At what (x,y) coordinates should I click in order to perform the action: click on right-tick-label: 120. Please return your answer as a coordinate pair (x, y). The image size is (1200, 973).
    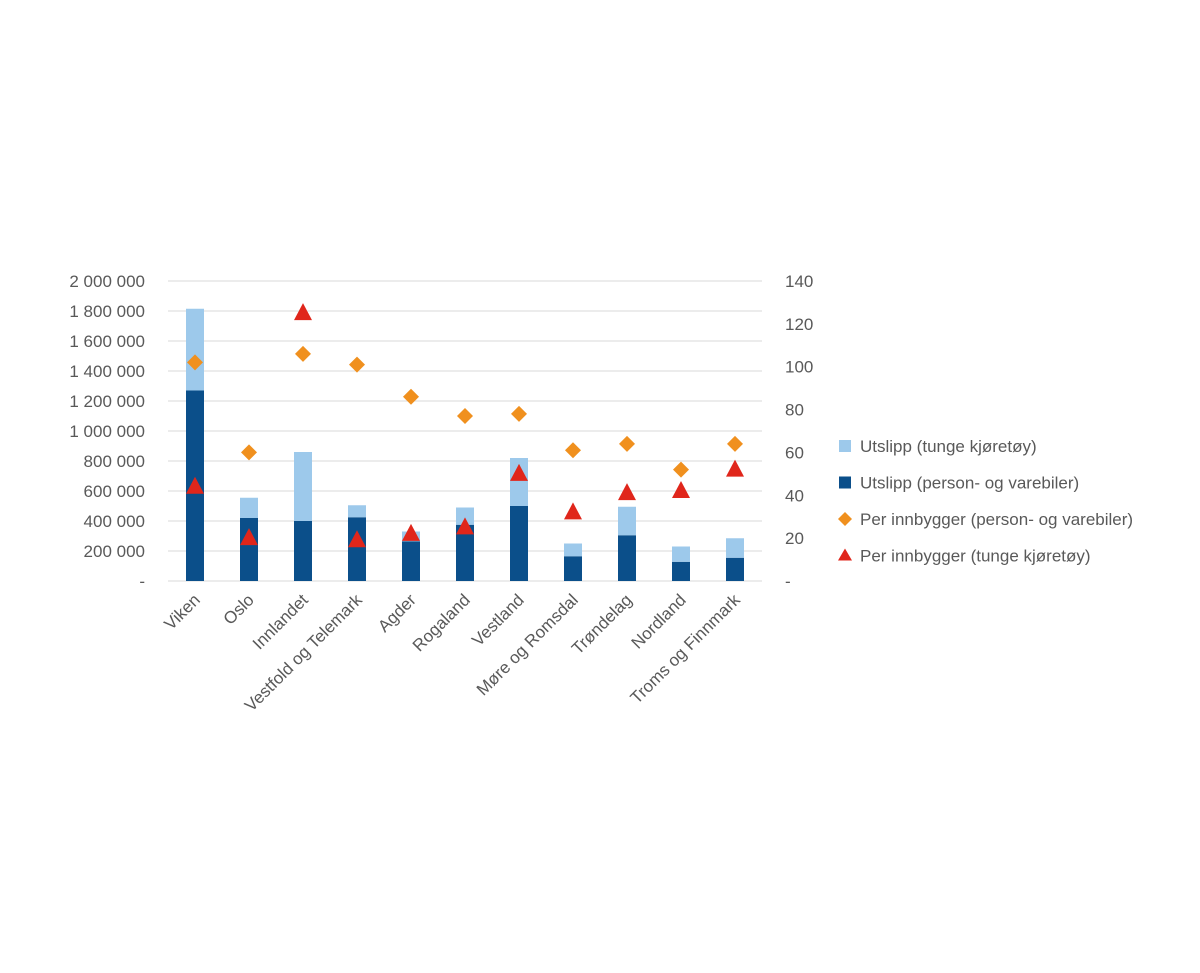
    Looking at the image, I should click on (799, 324).